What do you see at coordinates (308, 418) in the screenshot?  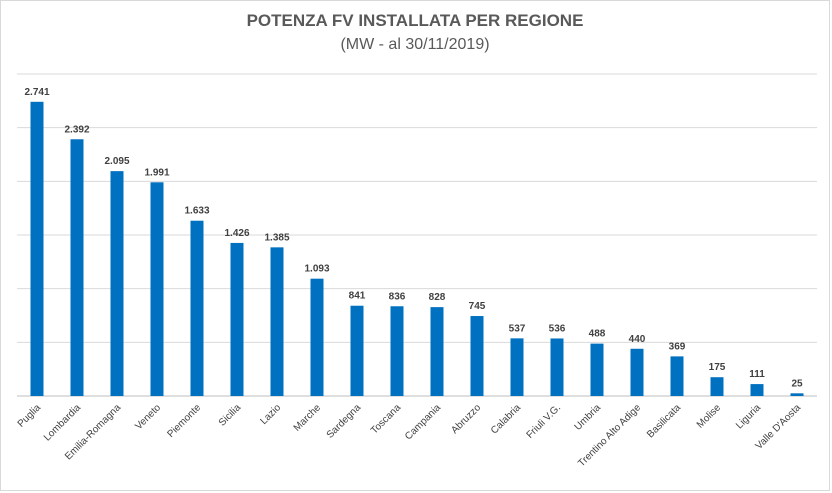 I see `category-label: Marche` at bounding box center [308, 418].